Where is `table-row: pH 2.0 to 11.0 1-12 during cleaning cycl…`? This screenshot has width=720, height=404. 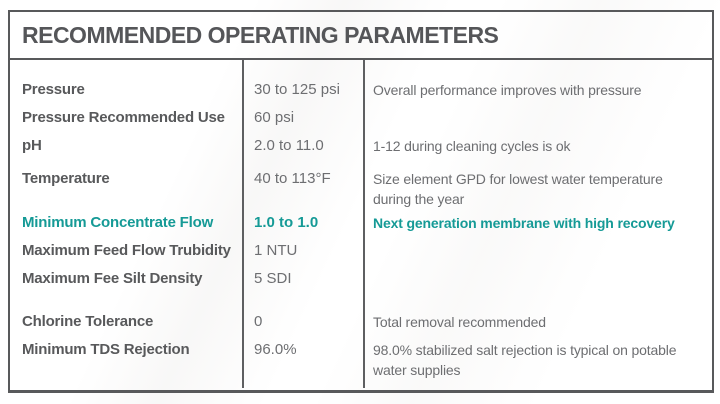 table-row: pH 2.0 to 11.0 1-12 during cleaning cycl… is located at coordinates (361, 146).